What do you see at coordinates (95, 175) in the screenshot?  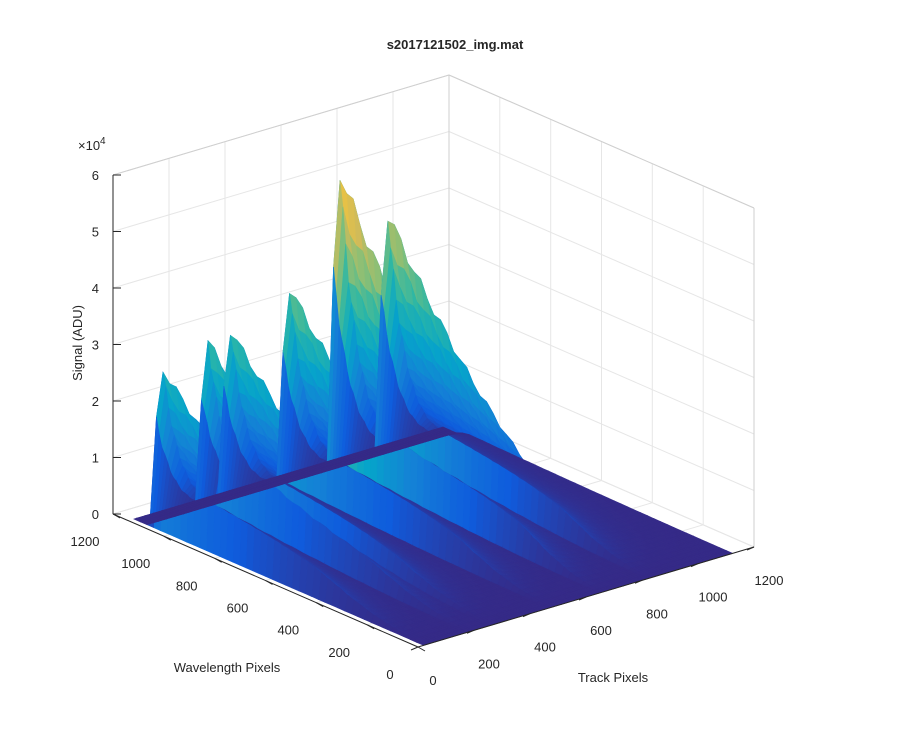 I see `z-tick-label: 6` at bounding box center [95, 175].